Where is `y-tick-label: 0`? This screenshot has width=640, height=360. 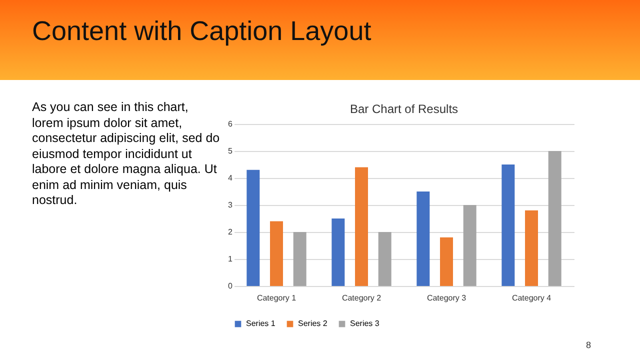
y-tick-label: 0 is located at coordinates (231, 286).